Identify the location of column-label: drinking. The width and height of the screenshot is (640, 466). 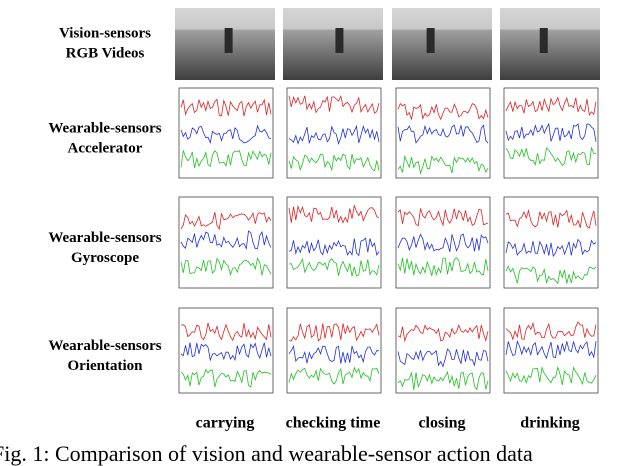
(550, 423).